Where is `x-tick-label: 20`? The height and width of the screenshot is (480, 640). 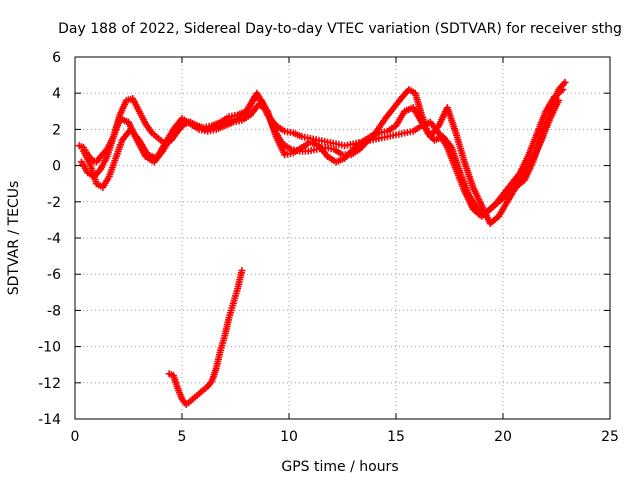
x-tick-label: 20 is located at coordinates (503, 437).